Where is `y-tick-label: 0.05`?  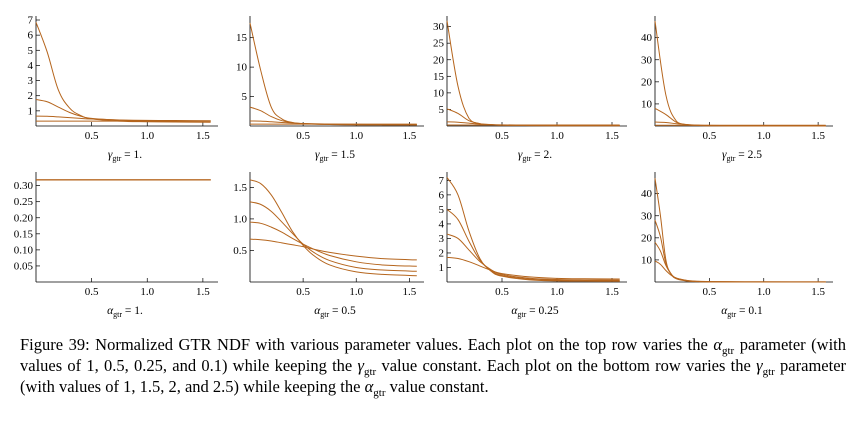 y-tick-label: 0.05 is located at coordinates (24, 266).